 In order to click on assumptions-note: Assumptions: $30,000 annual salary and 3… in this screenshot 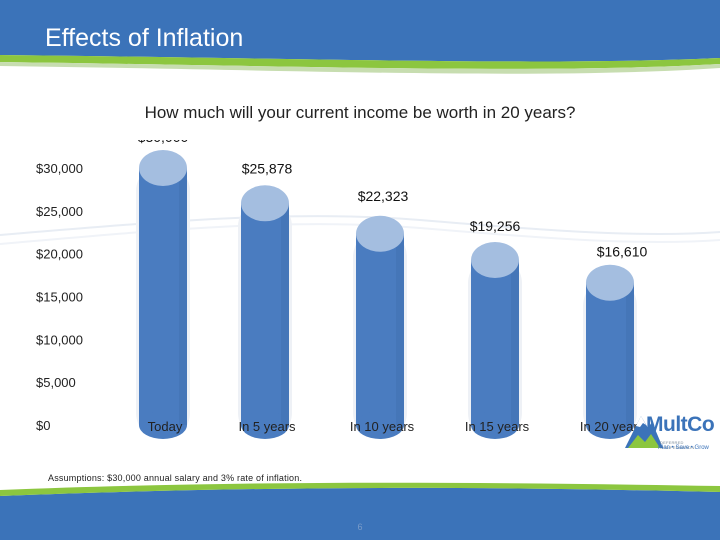, I will do `click(175, 478)`.